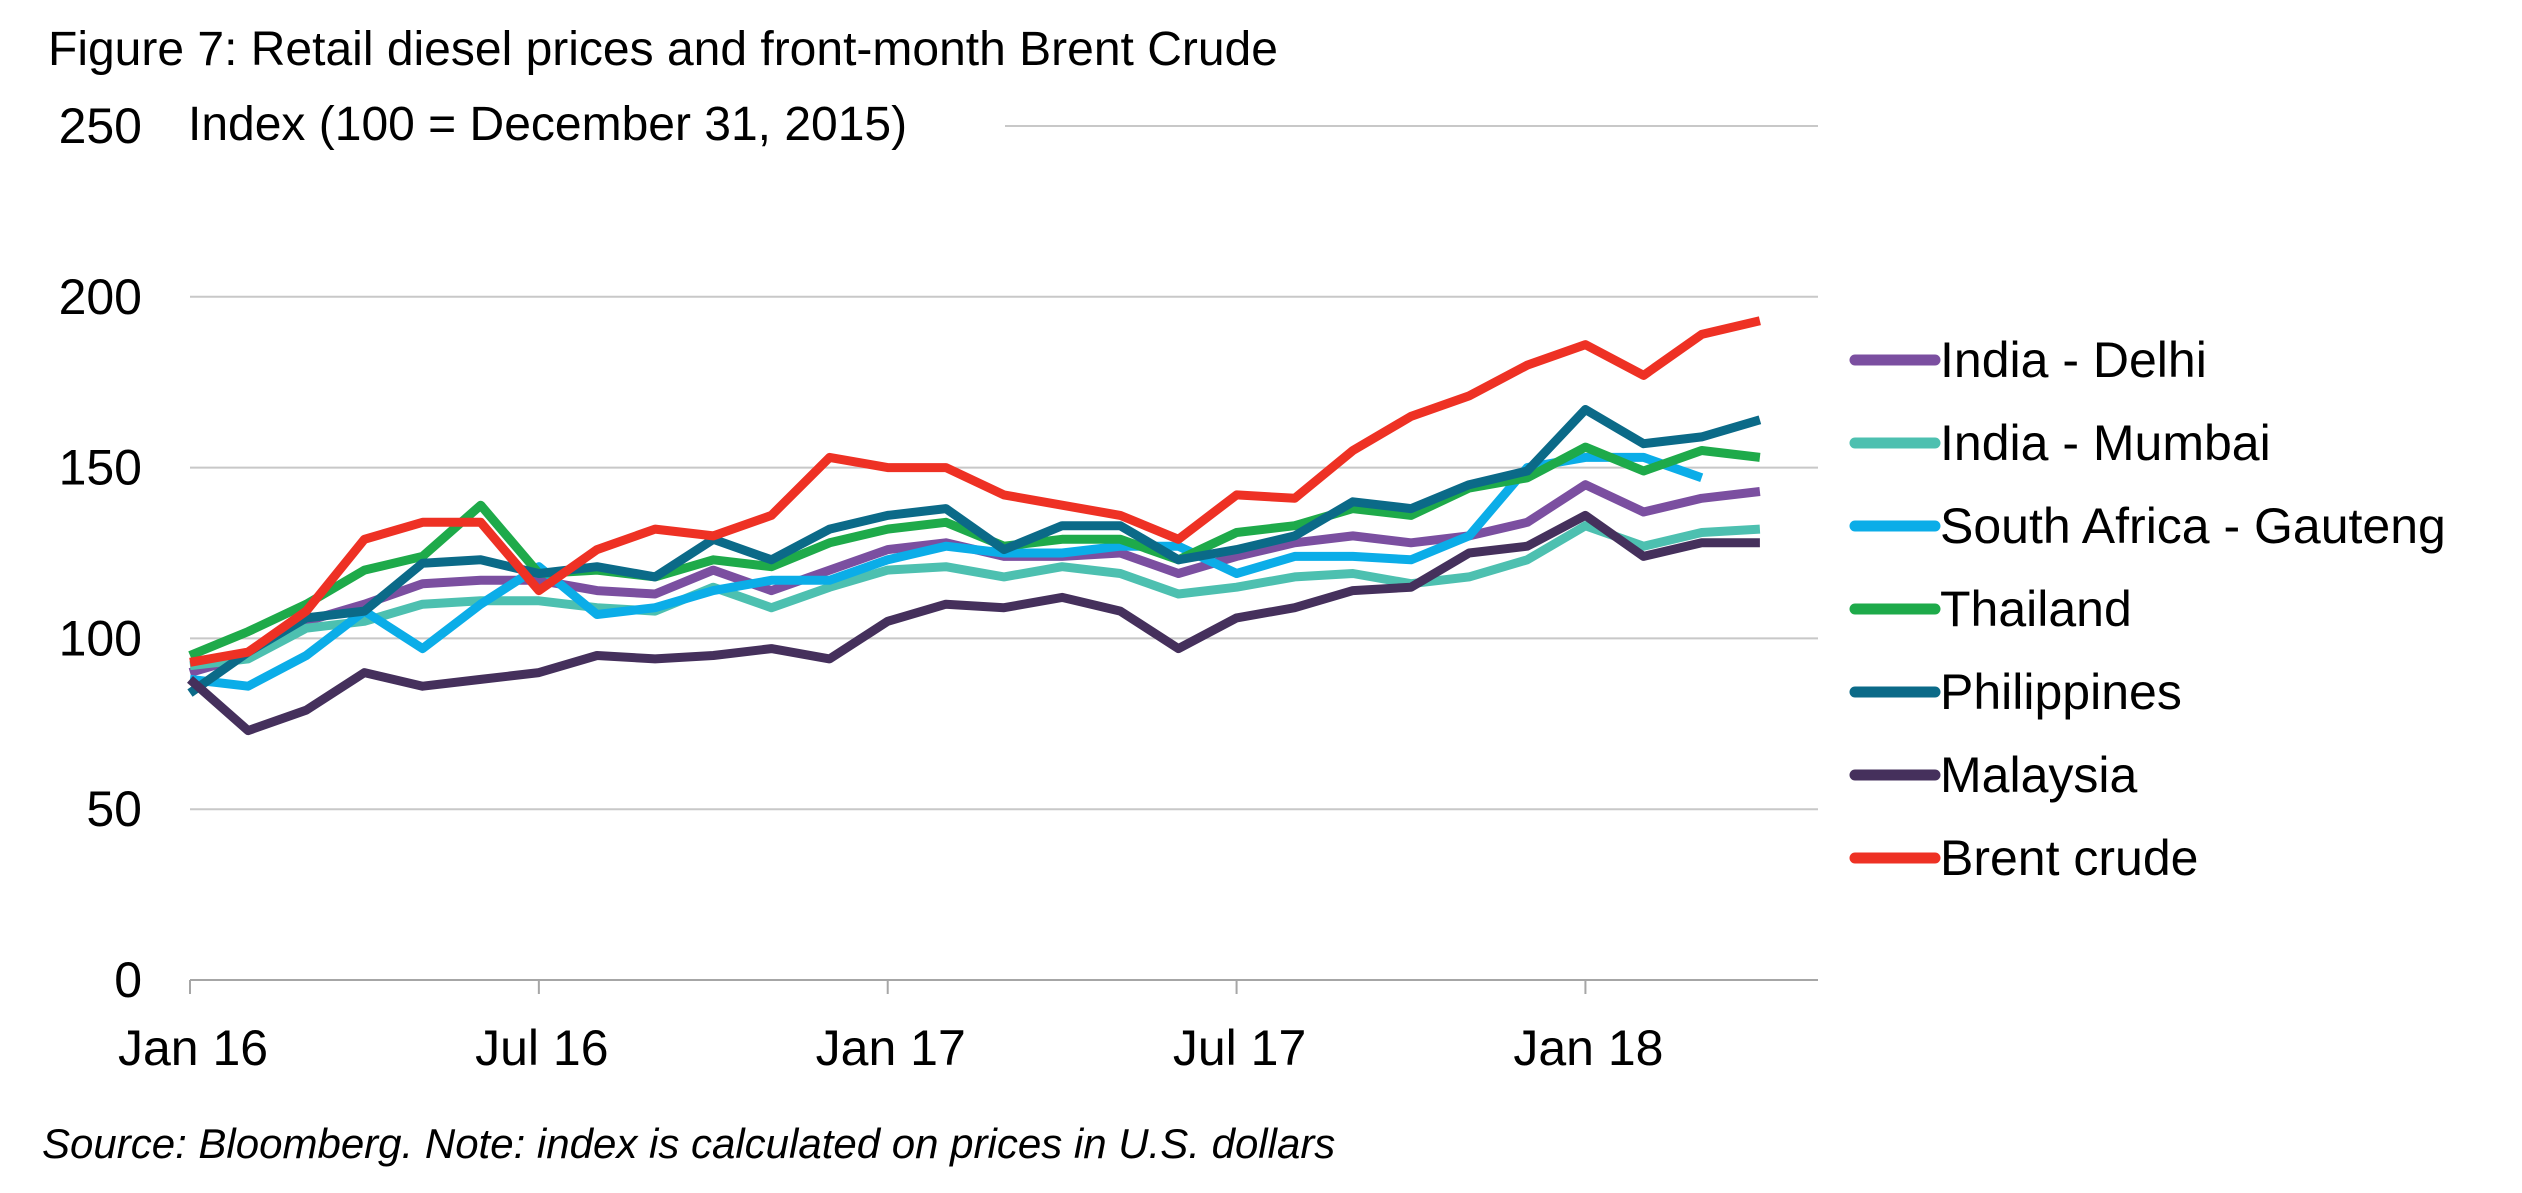  I want to click on y-axis-label: Index (100 = December 31, 2015), so click(547, 124).